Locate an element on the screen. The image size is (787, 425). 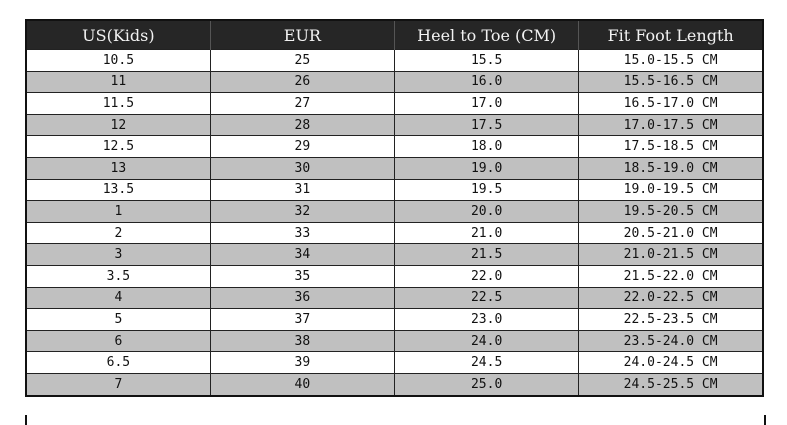
cell-eur: 25 is located at coordinates (302, 60).